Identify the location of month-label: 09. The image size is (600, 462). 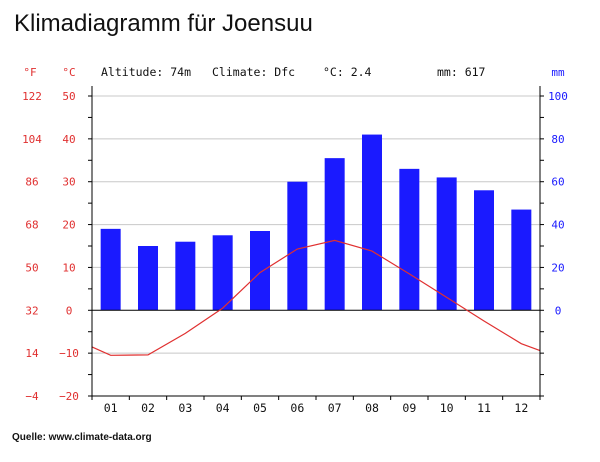
(409, 408).